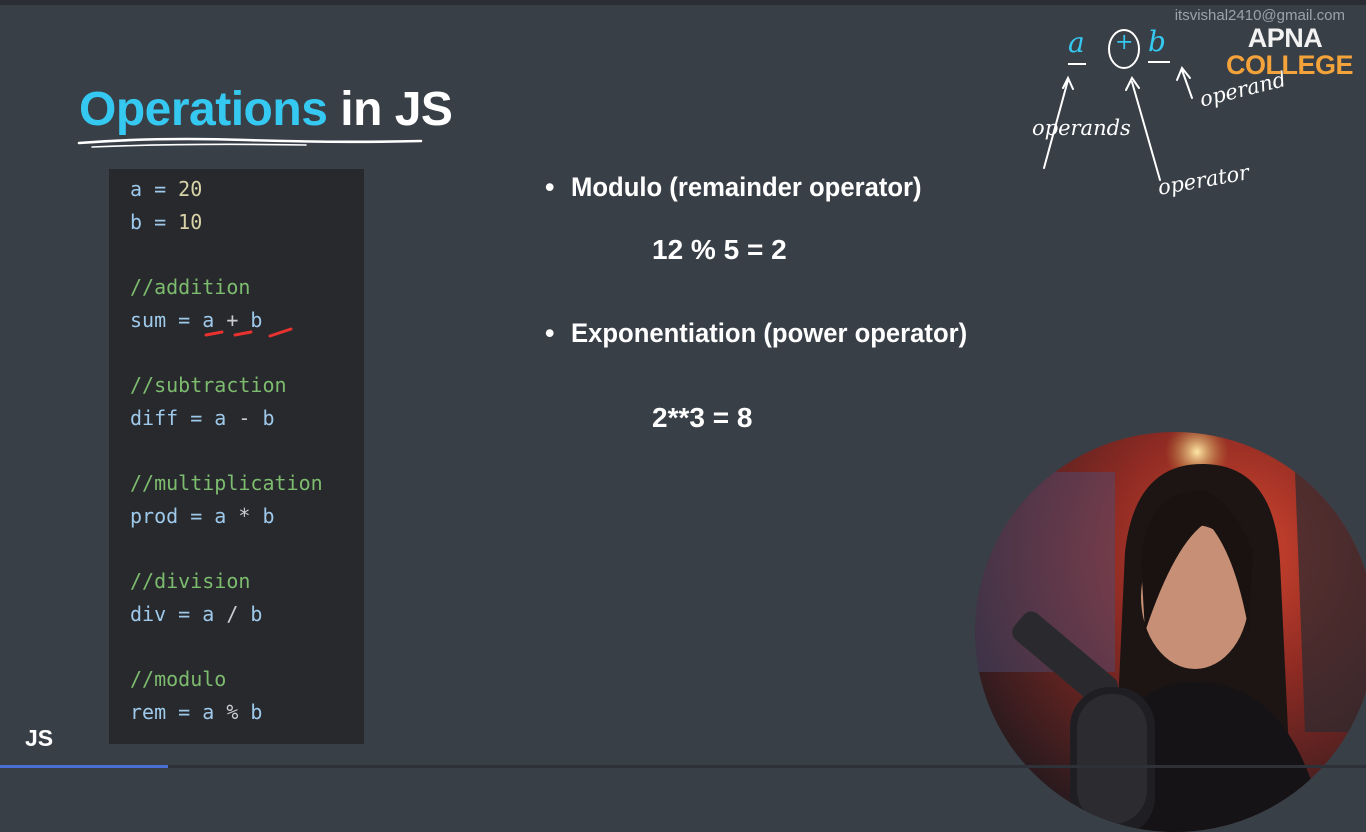  What do you see at coordinates (190, 287) in the screenshot?
I see `code-comment-addition: //addition` at bounding box center [190, 287].